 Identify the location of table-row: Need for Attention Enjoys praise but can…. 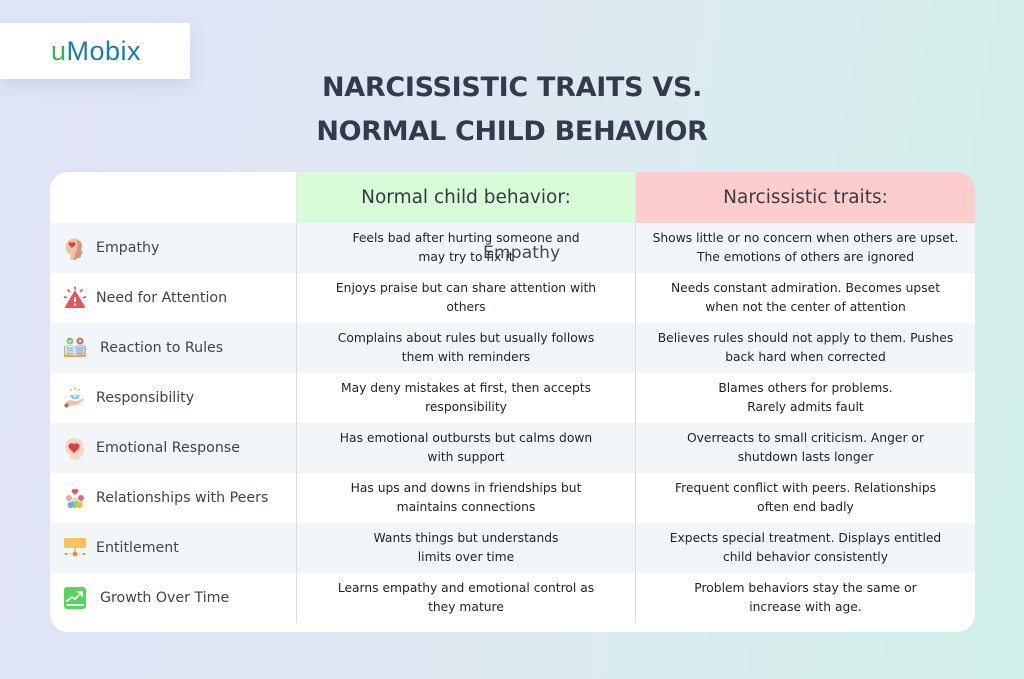
(512, 298).